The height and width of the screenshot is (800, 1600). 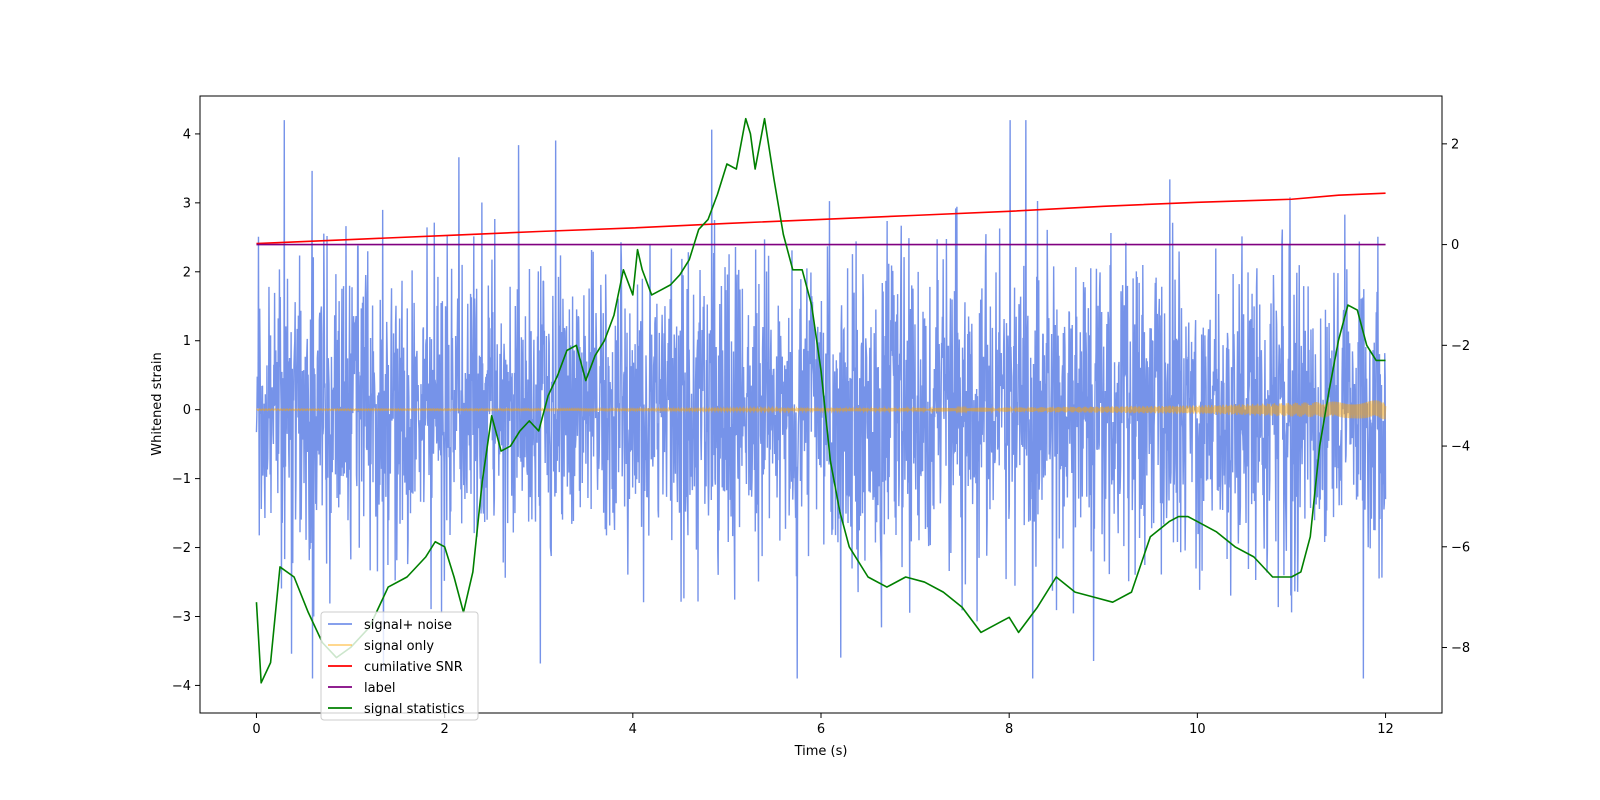 What do you see at coordinates (181, 548) in the screenshot?
I see `y-tick-label: −2` at bounding box center [181, 548].